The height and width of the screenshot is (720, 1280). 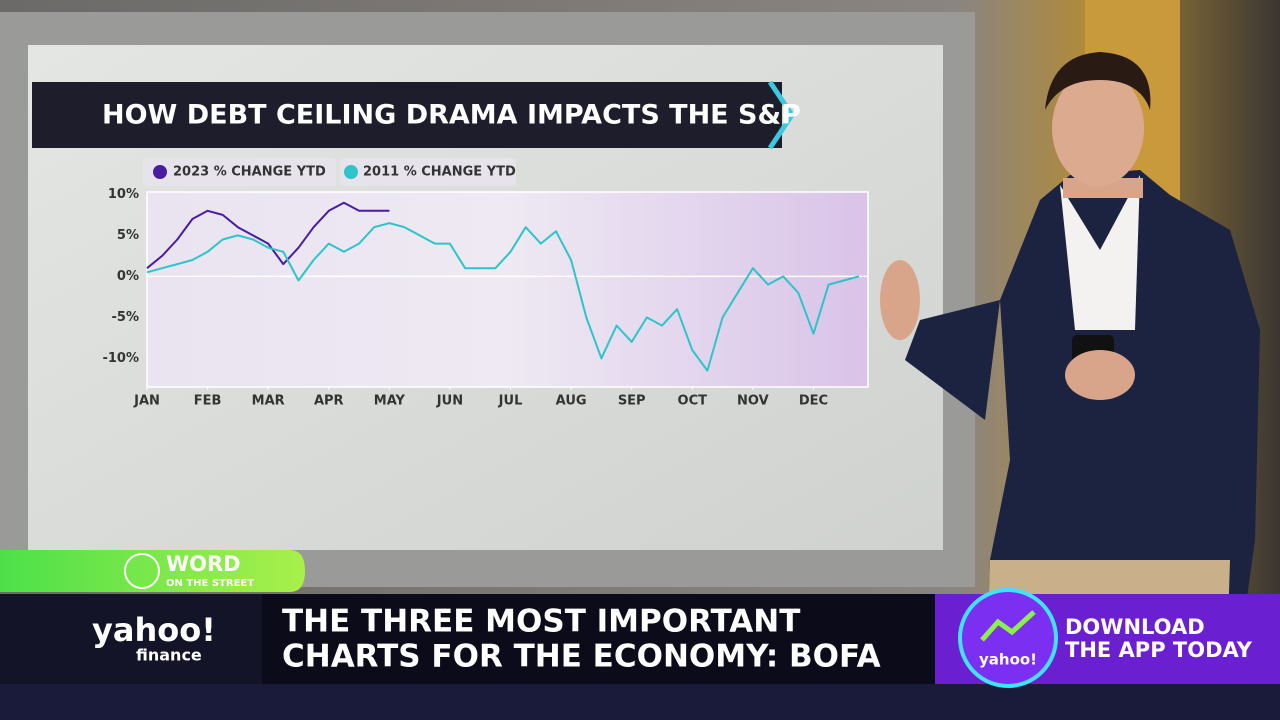 What do you see at coordinates (123, 194) in the screenshot?
I see `y-tick-label: 10%` at bounding box center [123, 194].